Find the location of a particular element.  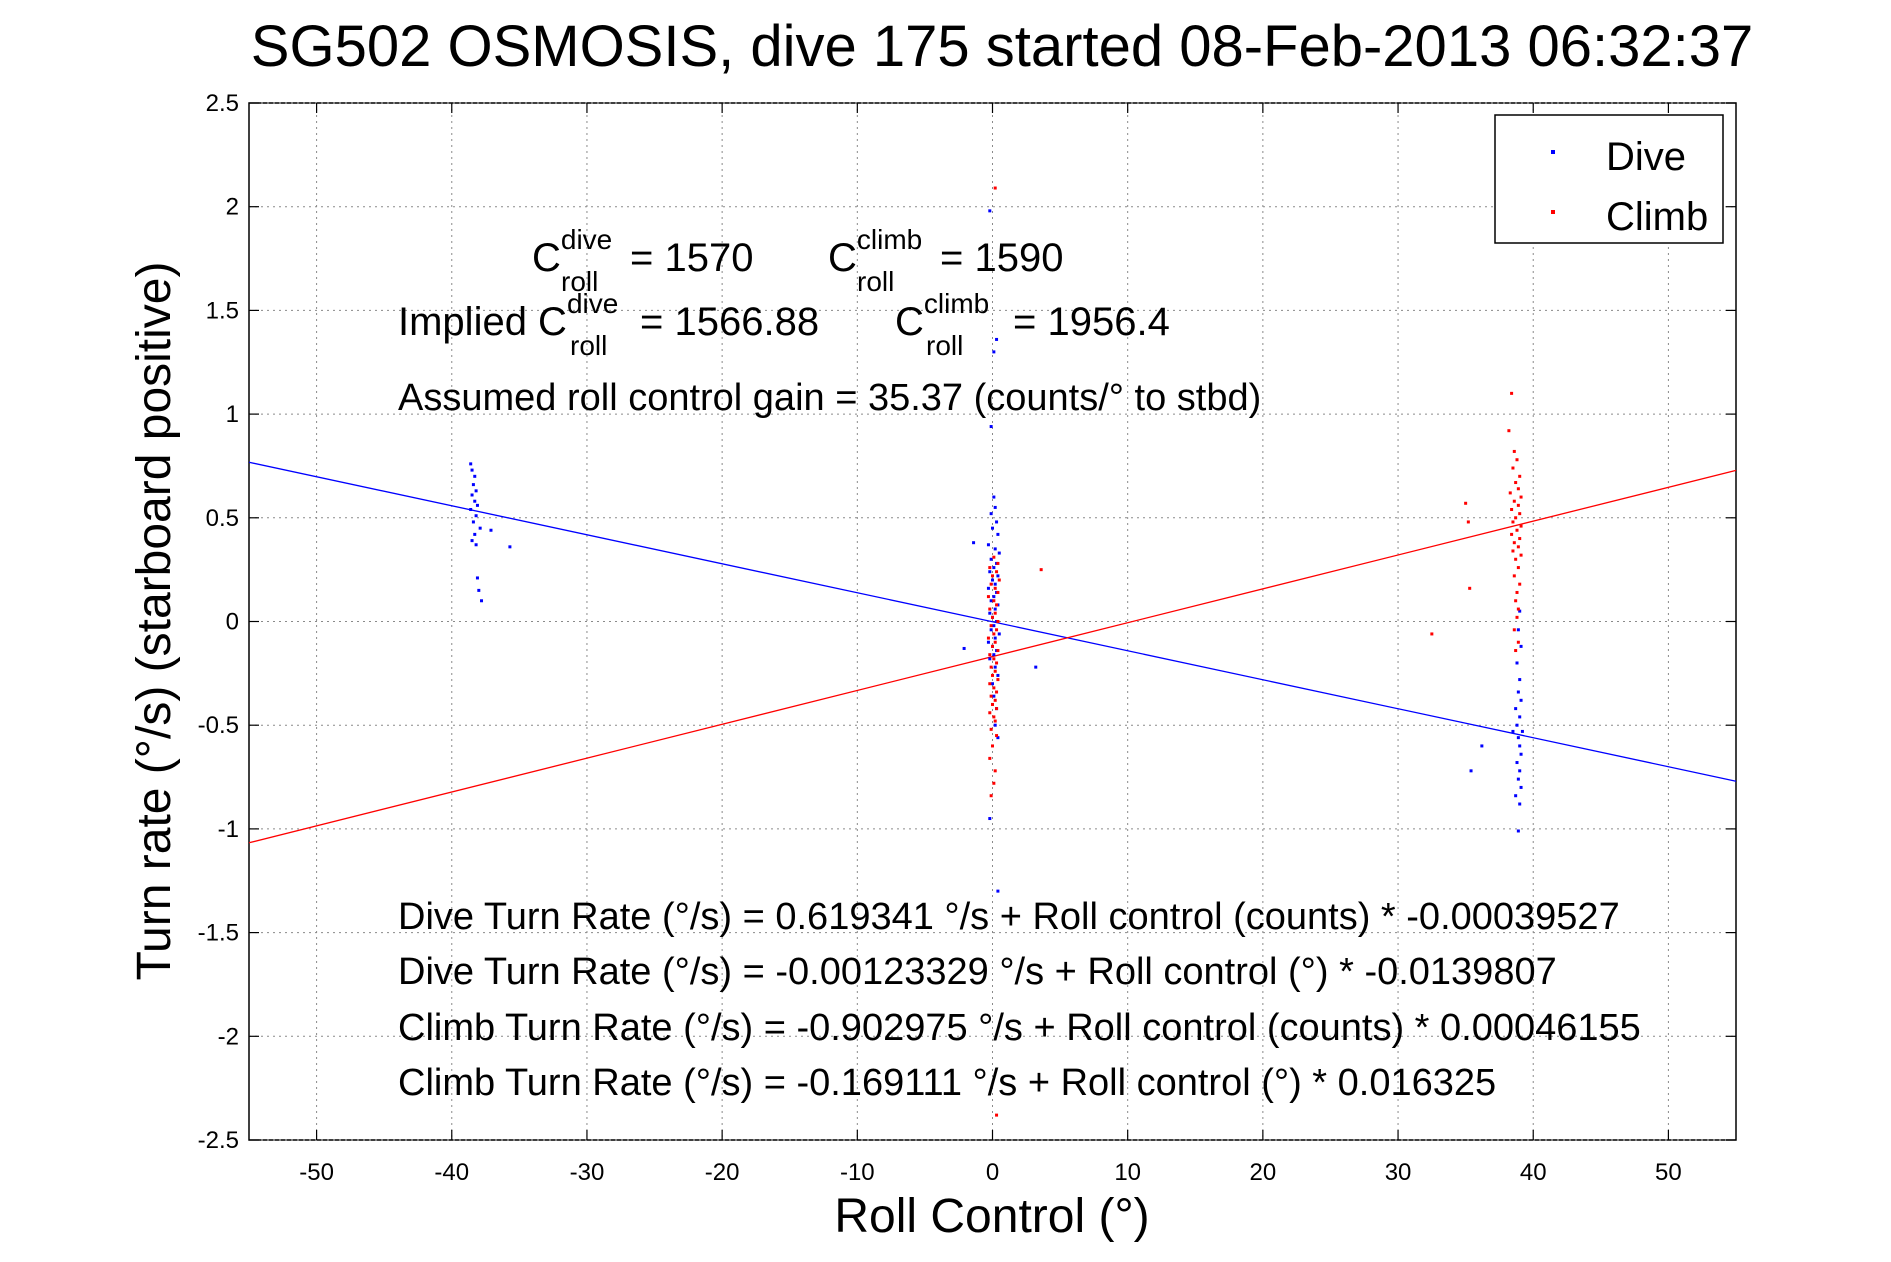

x-tick-label: -20 is located at coordinates (722, 1172).